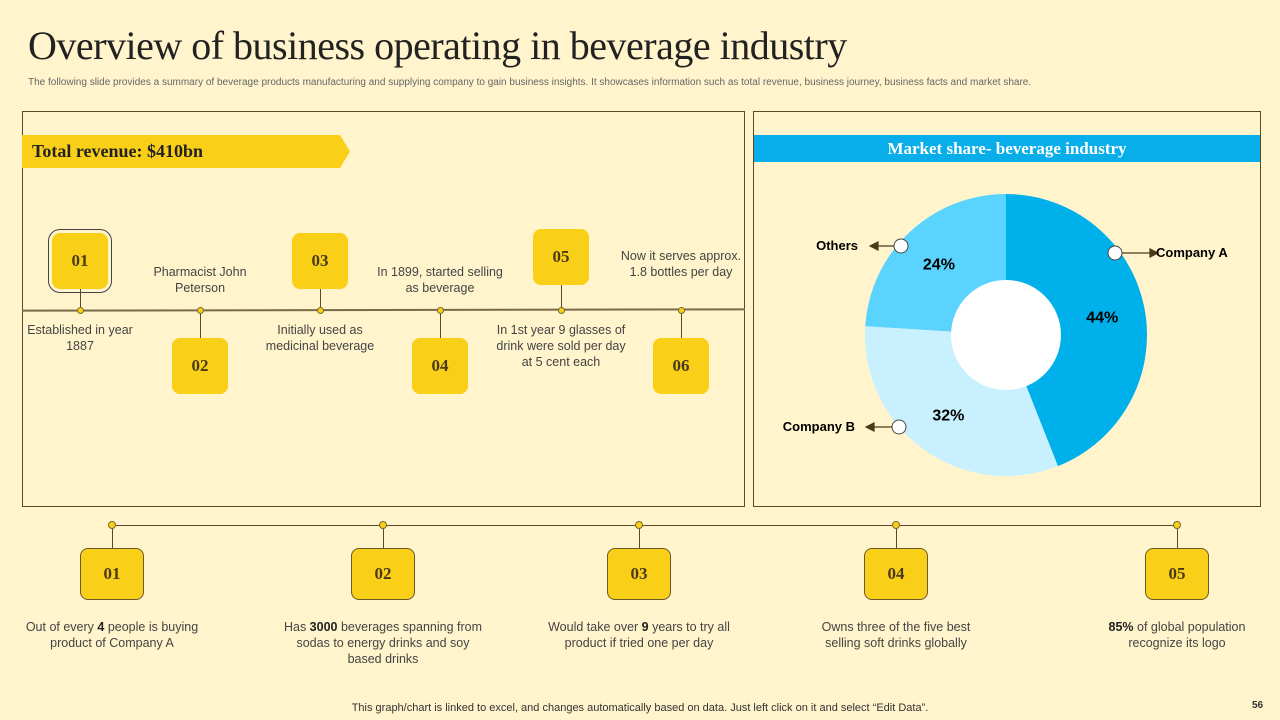 This screenshot has height=720, width=1280. What do you see at coordinates (186, 151) in the screenshot?
I see `total-revenue-banner: Total revenue: $410bn` at bounding box center [186, 151].